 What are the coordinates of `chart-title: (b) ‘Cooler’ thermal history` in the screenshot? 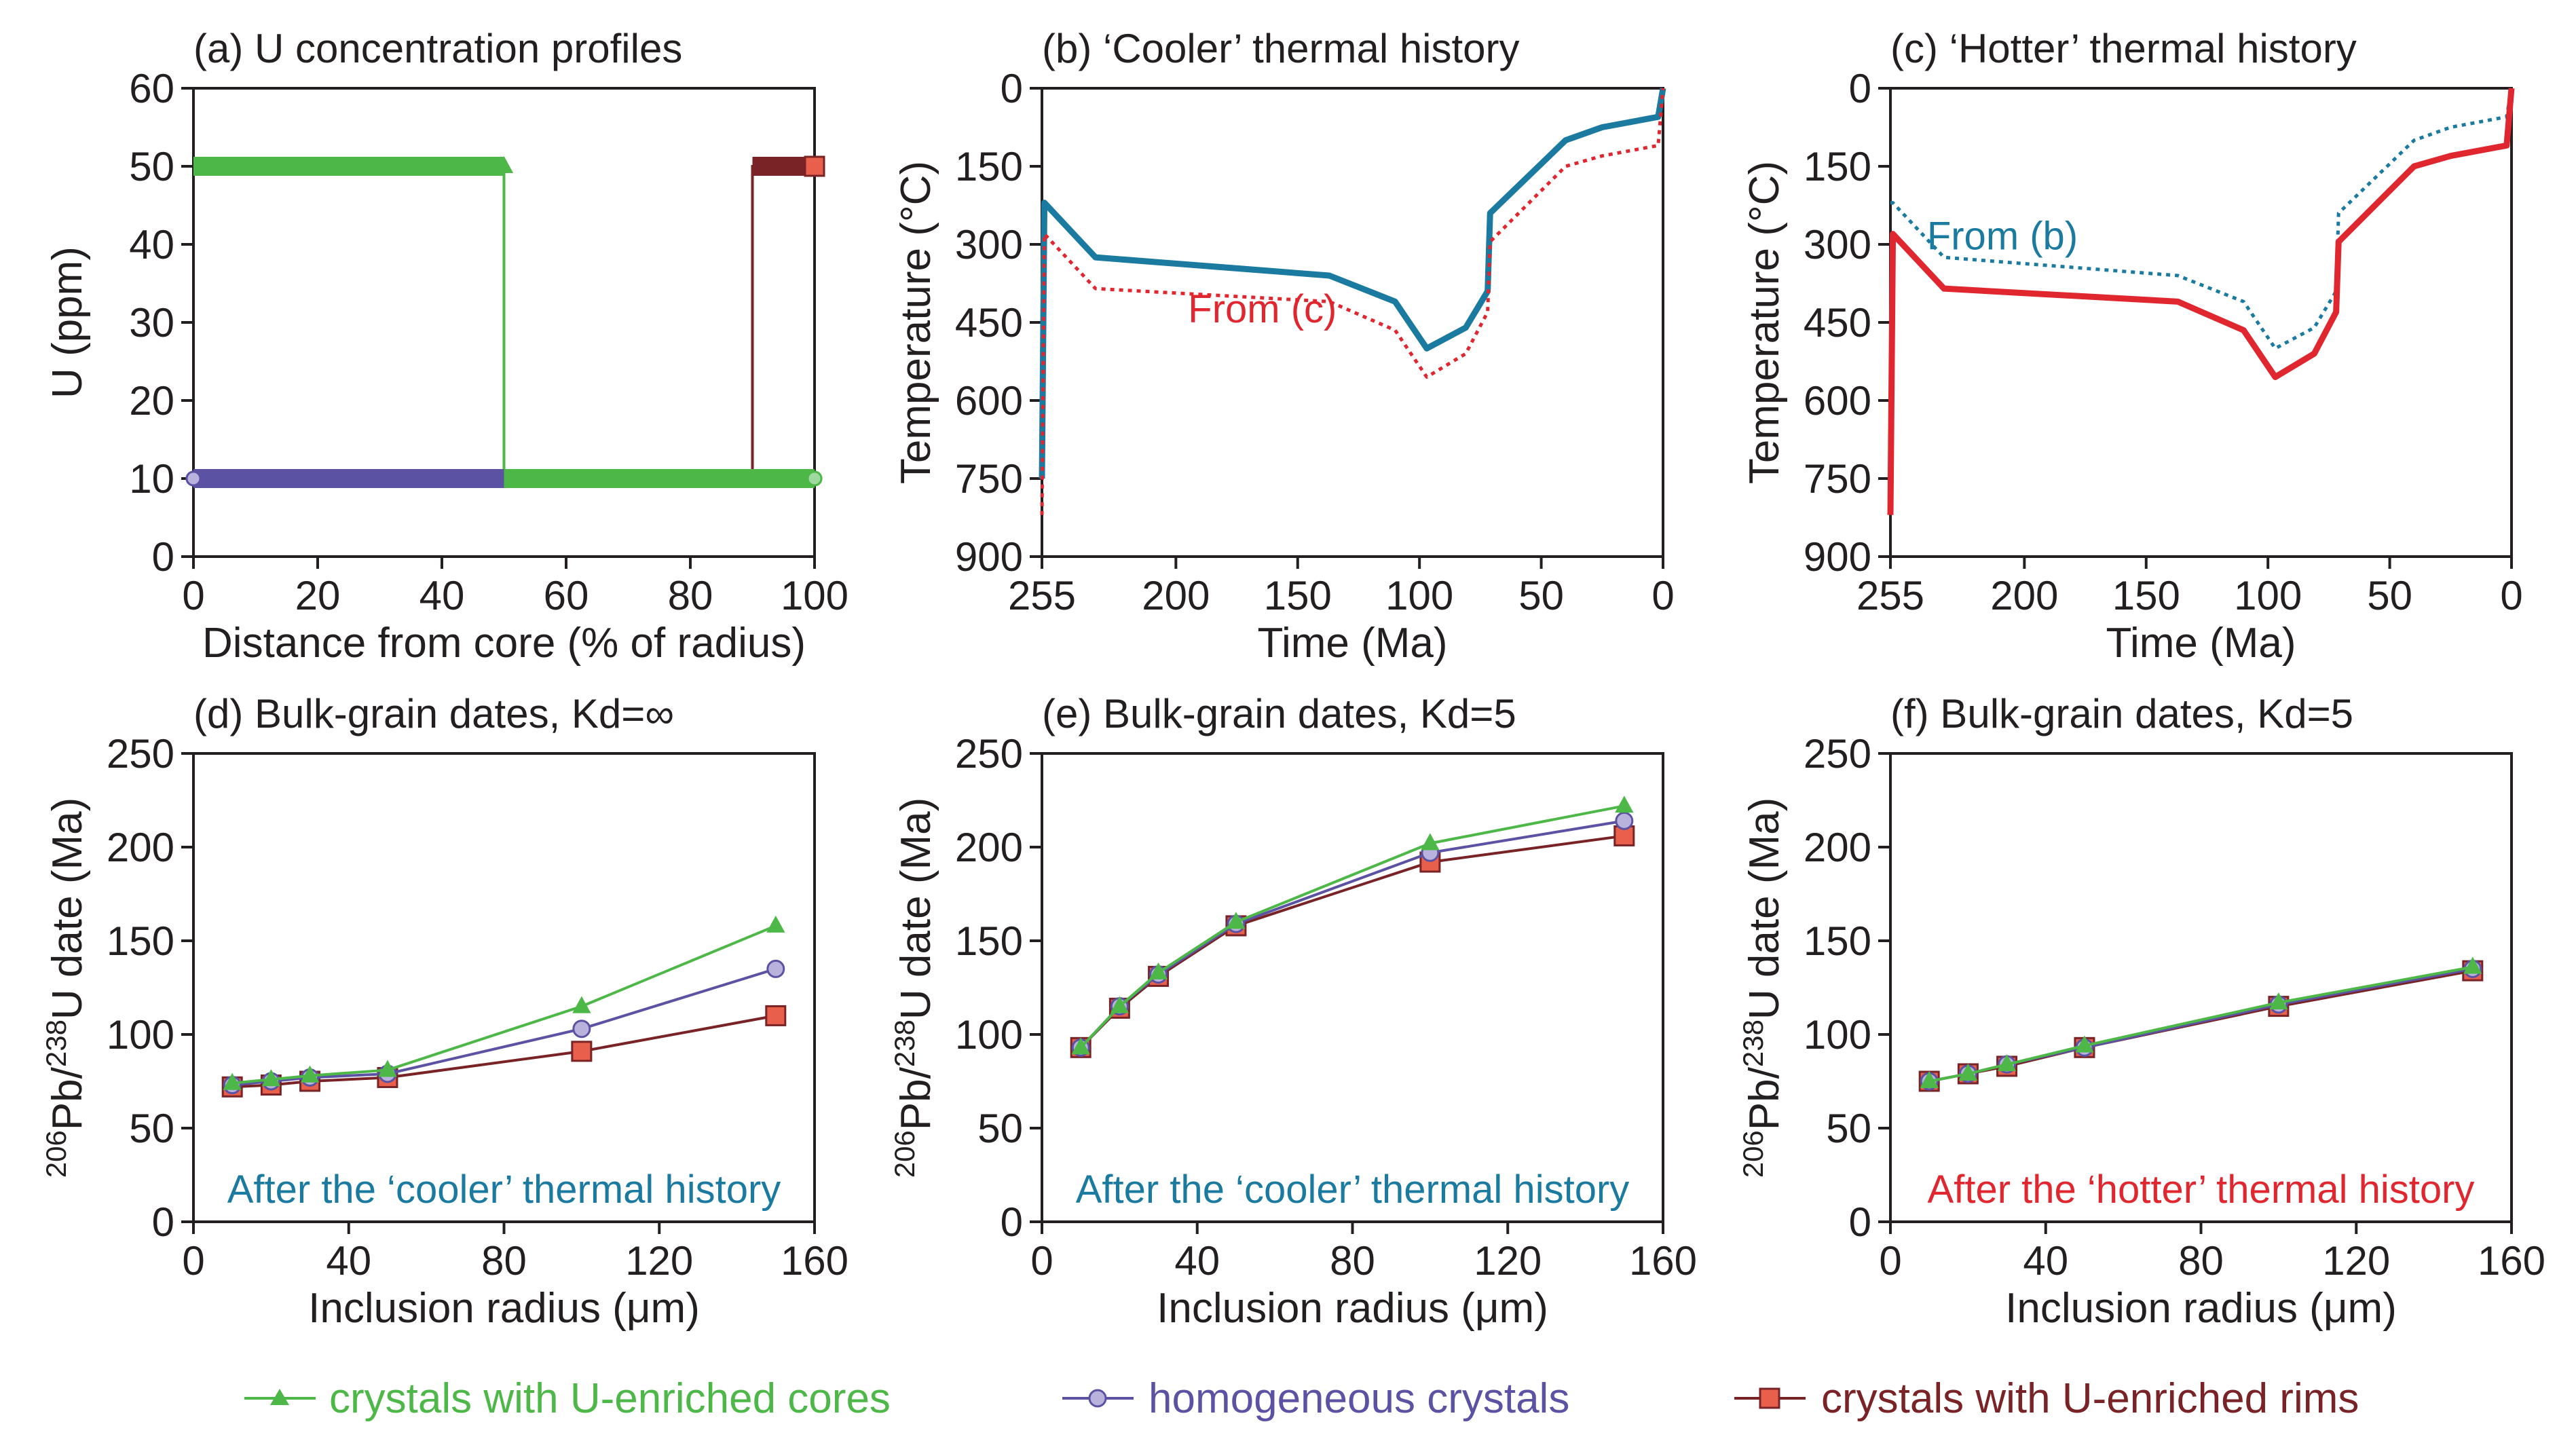 It's located at (1281, 49).